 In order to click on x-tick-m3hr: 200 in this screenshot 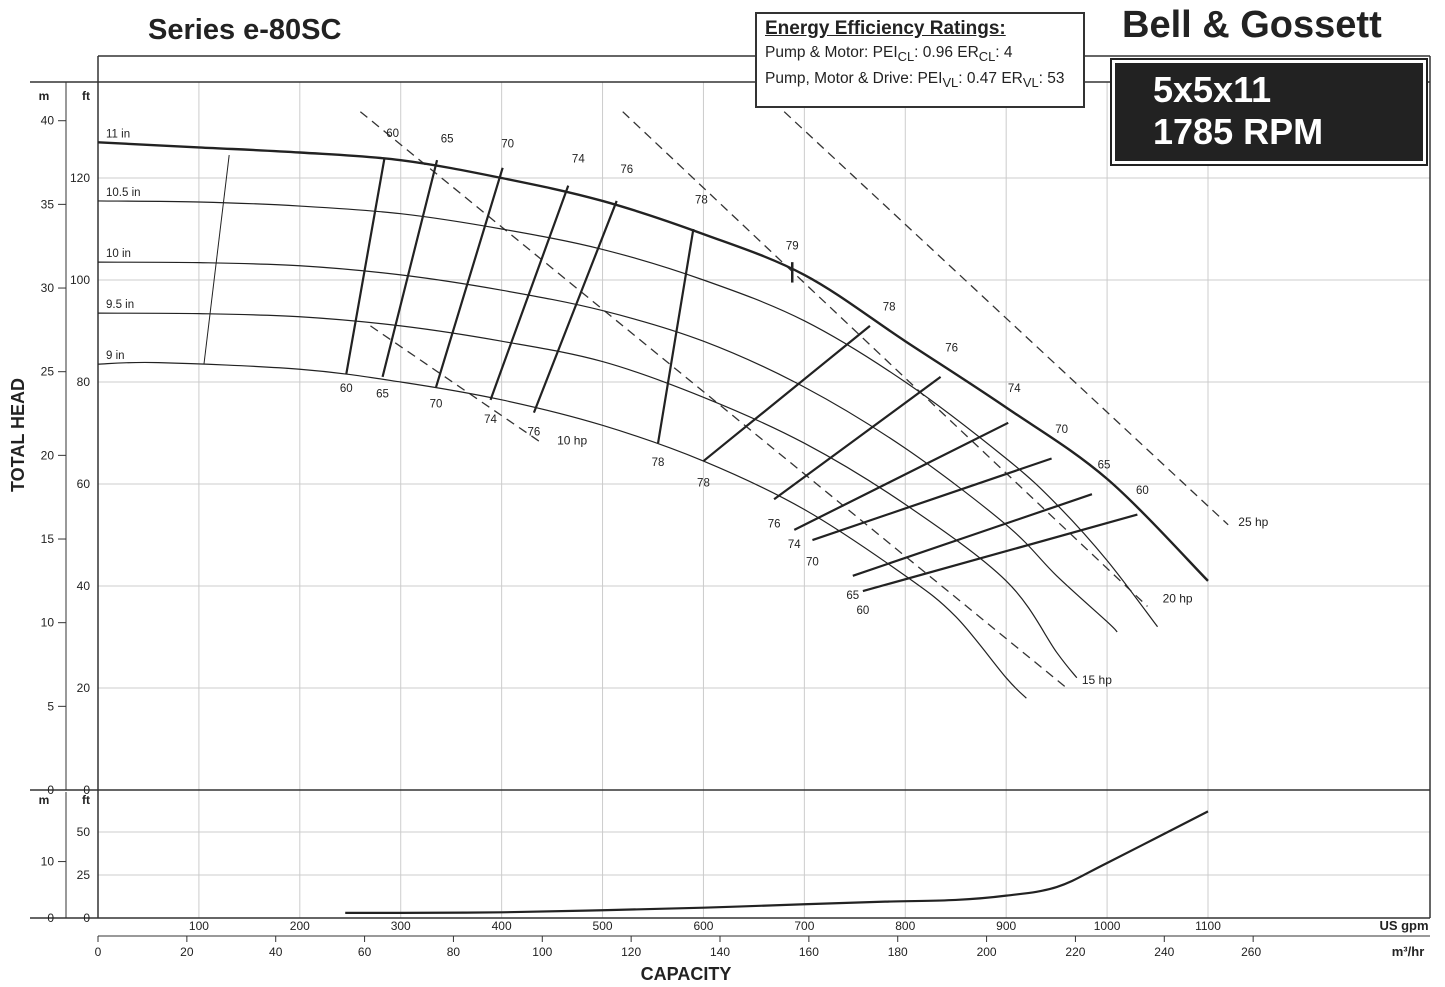, I will do `click(987, 952)`.